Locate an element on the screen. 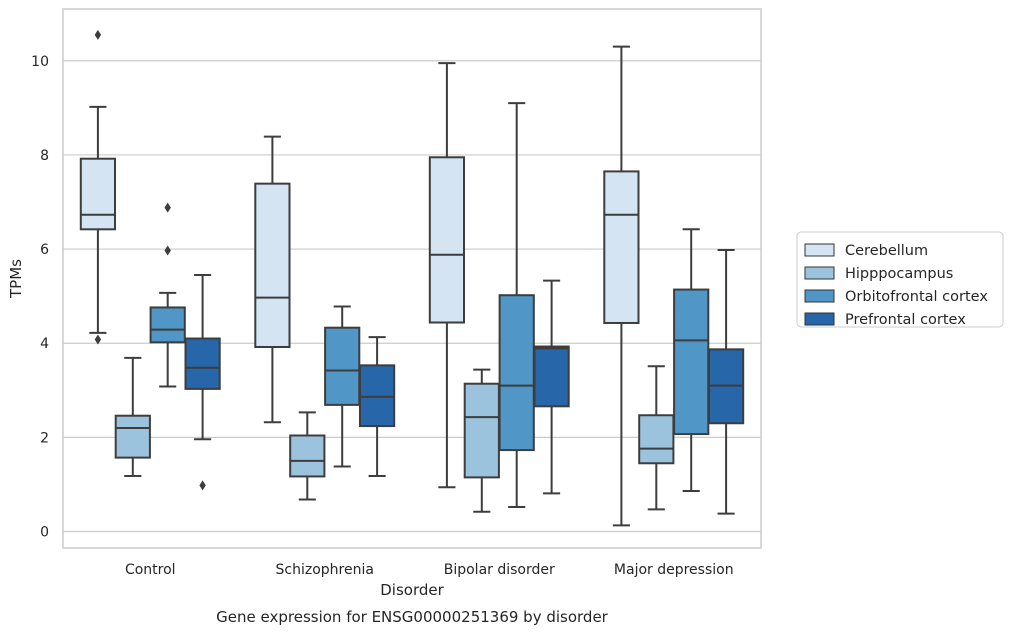 The image size is (1013, 634). legend-label: Cerebellum is located at coordinates (886, 251).